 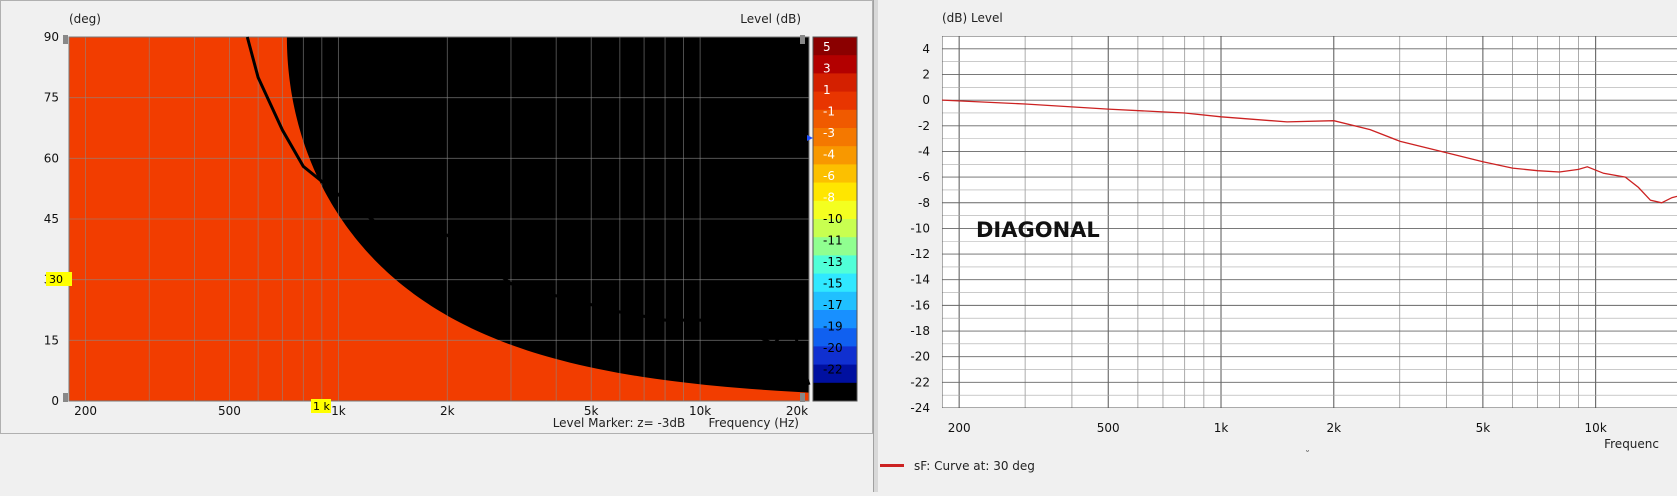 What do you see at coordinates (700, 411) in the screenshot?
I see `x-tick-label: 10k` at bounding box center [700, 411].